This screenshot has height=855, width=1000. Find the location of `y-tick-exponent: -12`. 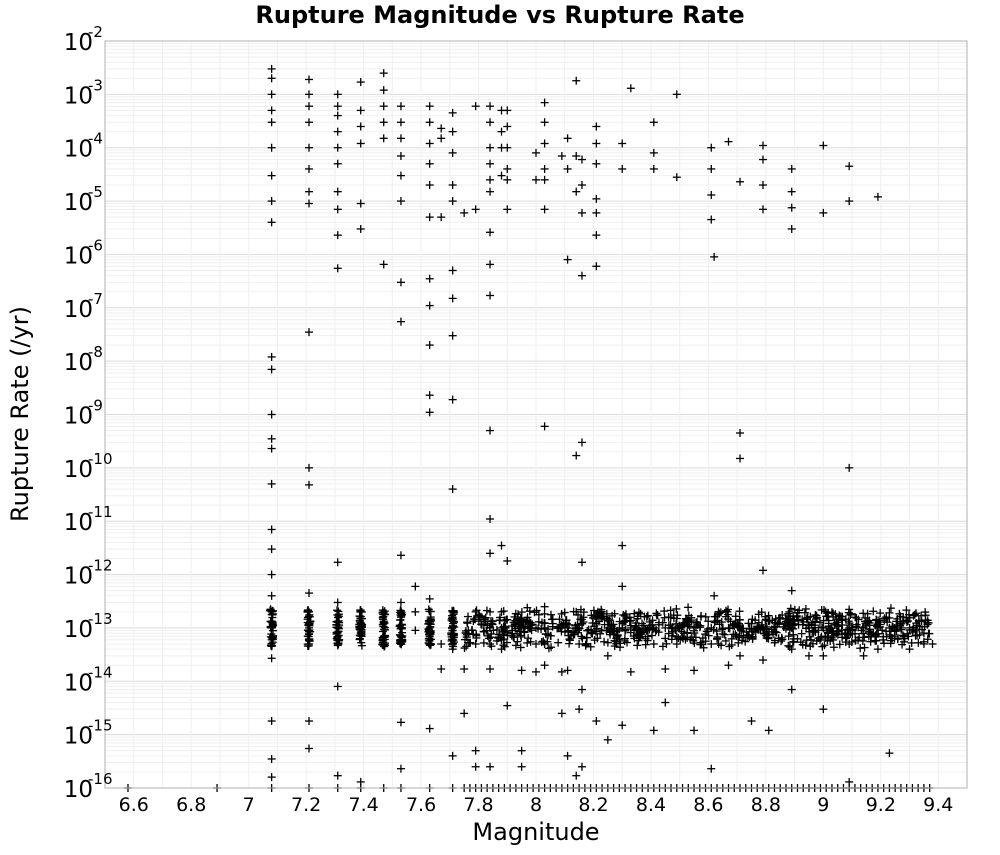

y-tick-exponent: -12 is located at coordinates (100, 566).